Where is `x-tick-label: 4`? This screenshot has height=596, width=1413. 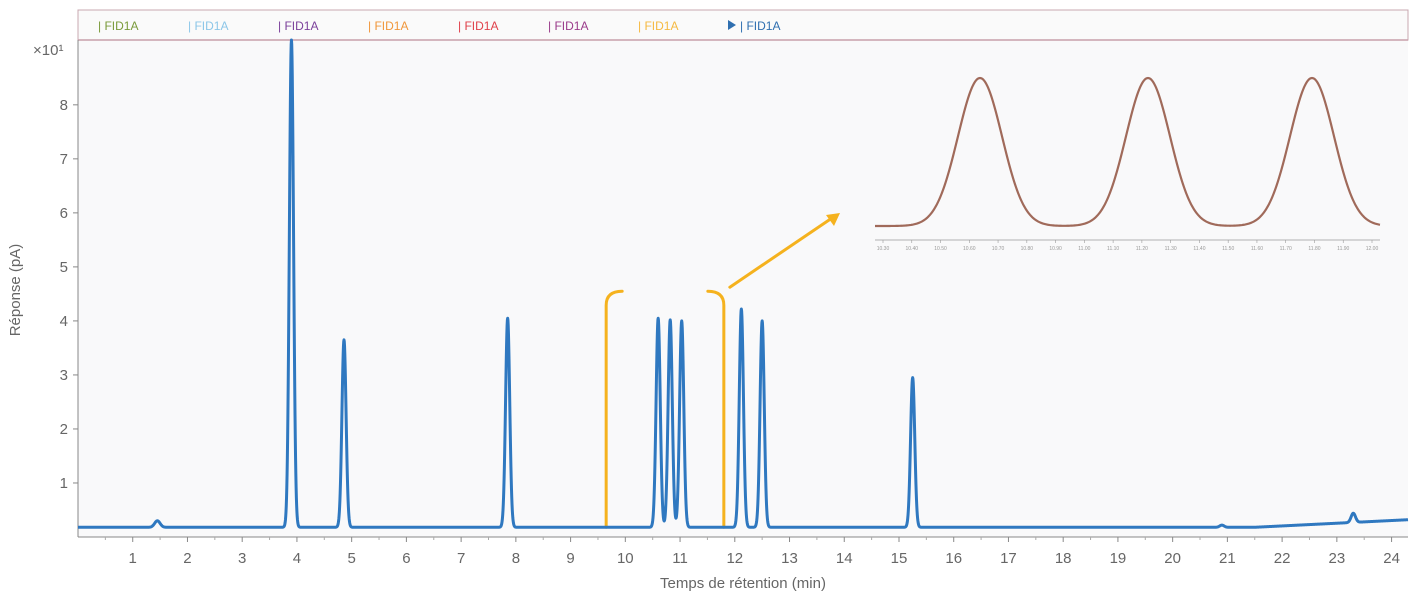 x-tick-label: 4 is located at coordinates (297, 558).